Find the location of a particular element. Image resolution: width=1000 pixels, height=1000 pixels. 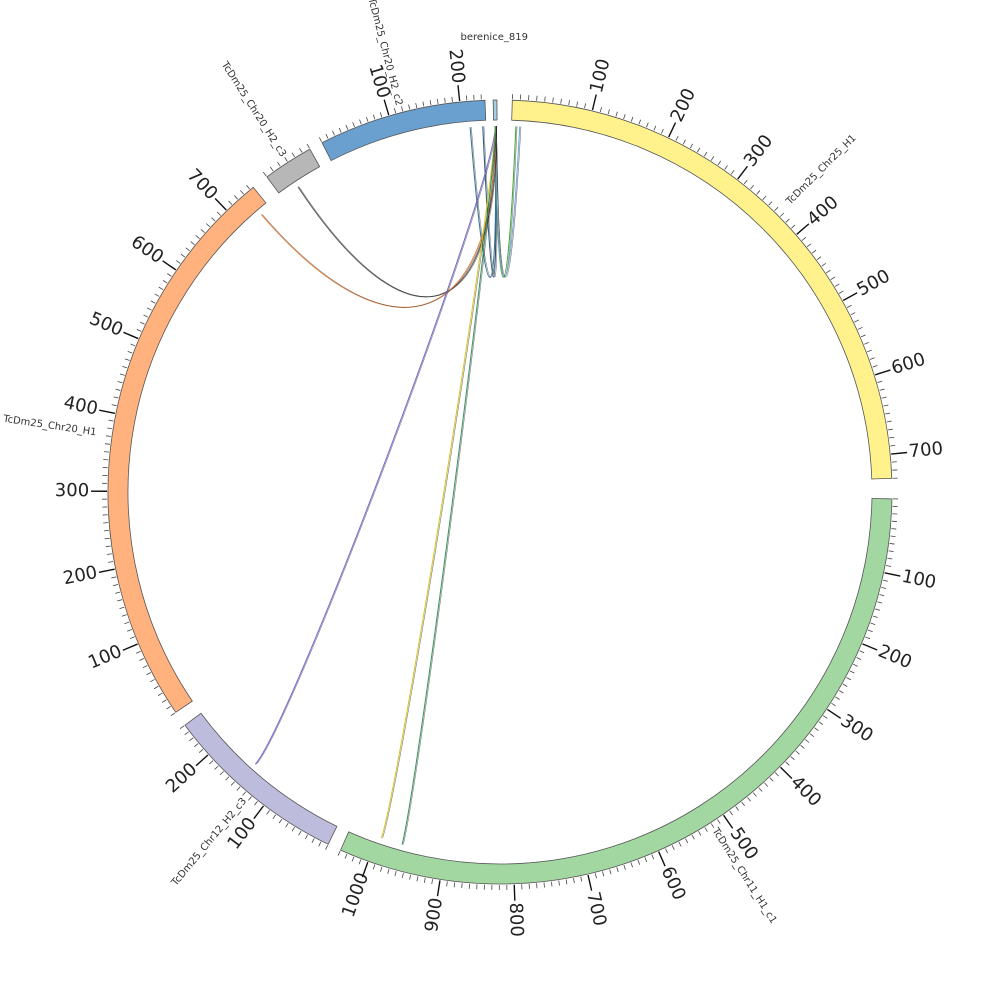

segment-name-berenice: berenice_819 is located at coordinates (494, 37).